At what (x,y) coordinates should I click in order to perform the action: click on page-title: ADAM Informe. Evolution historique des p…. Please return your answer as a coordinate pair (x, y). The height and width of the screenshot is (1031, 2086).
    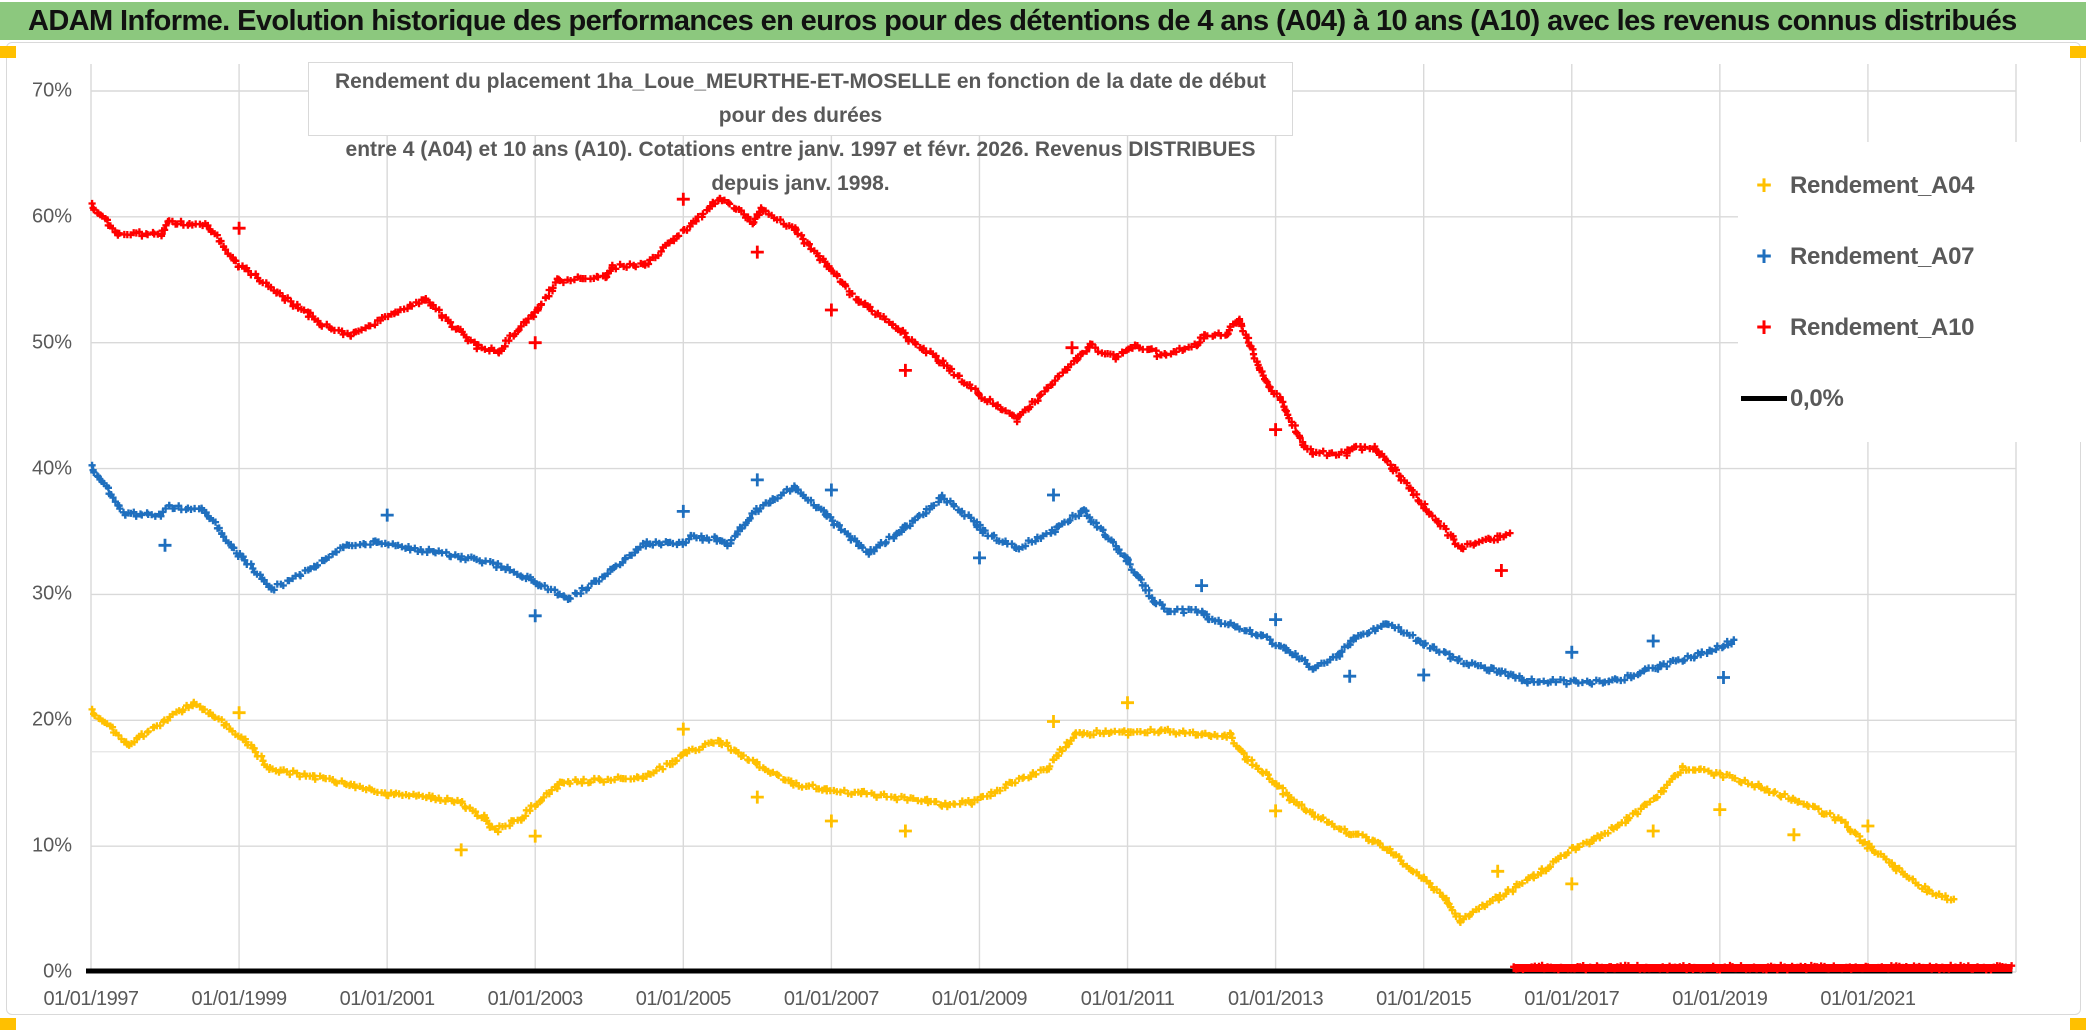
    Looking at the image, I should click on (1022, 20).